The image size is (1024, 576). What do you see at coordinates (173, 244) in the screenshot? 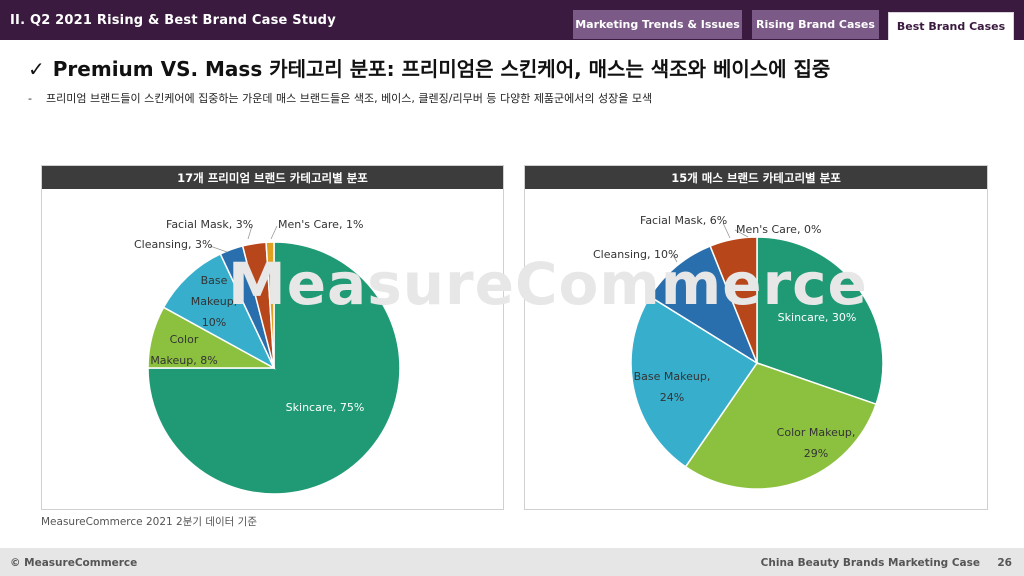
I see `slice-label-cleansing: Cleansing, 3%` at bounding box center [173, 244].